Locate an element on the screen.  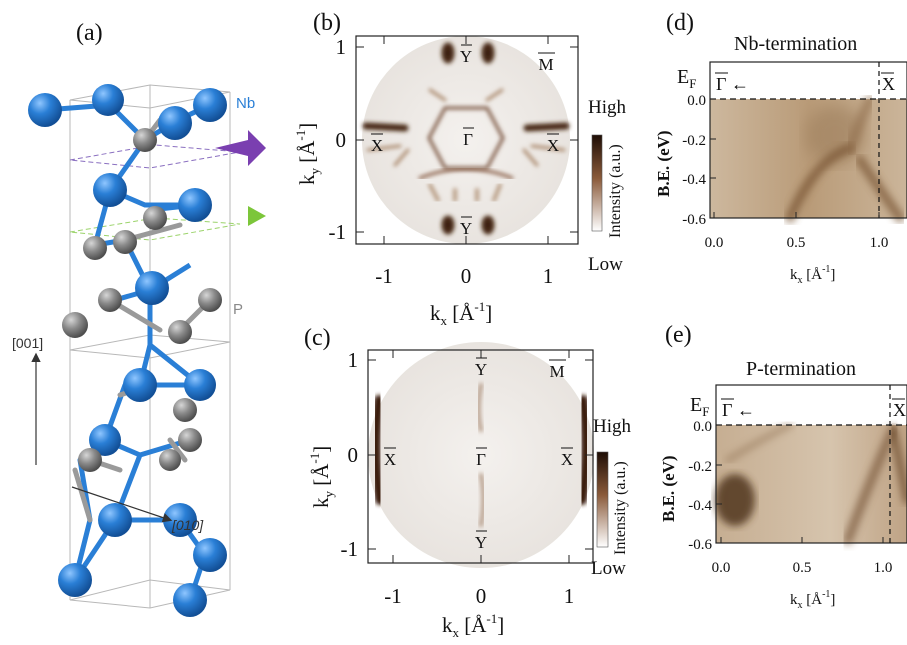
arpes-bands-d is located at coordinates (845, 159).